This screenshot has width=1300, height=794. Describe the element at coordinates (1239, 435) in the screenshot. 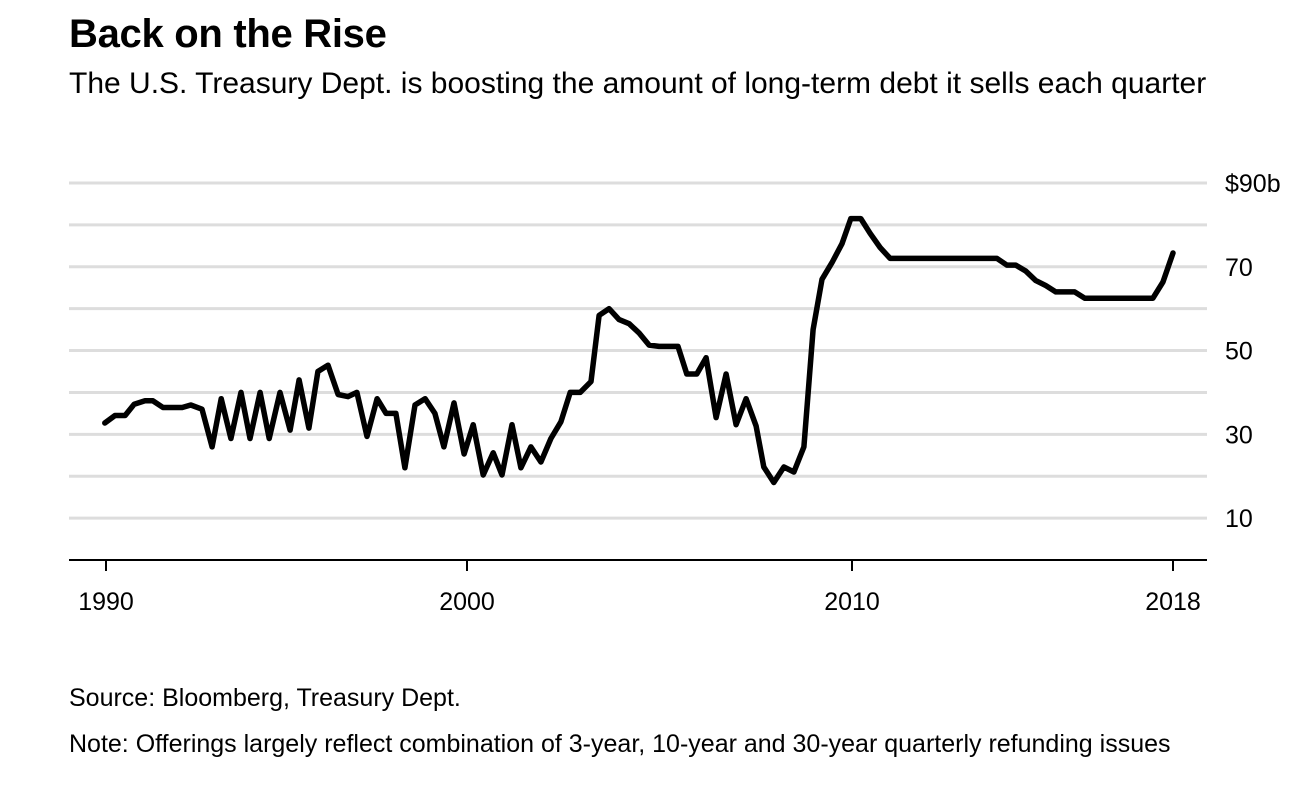

I see `y-tick-label: 30` at that location.